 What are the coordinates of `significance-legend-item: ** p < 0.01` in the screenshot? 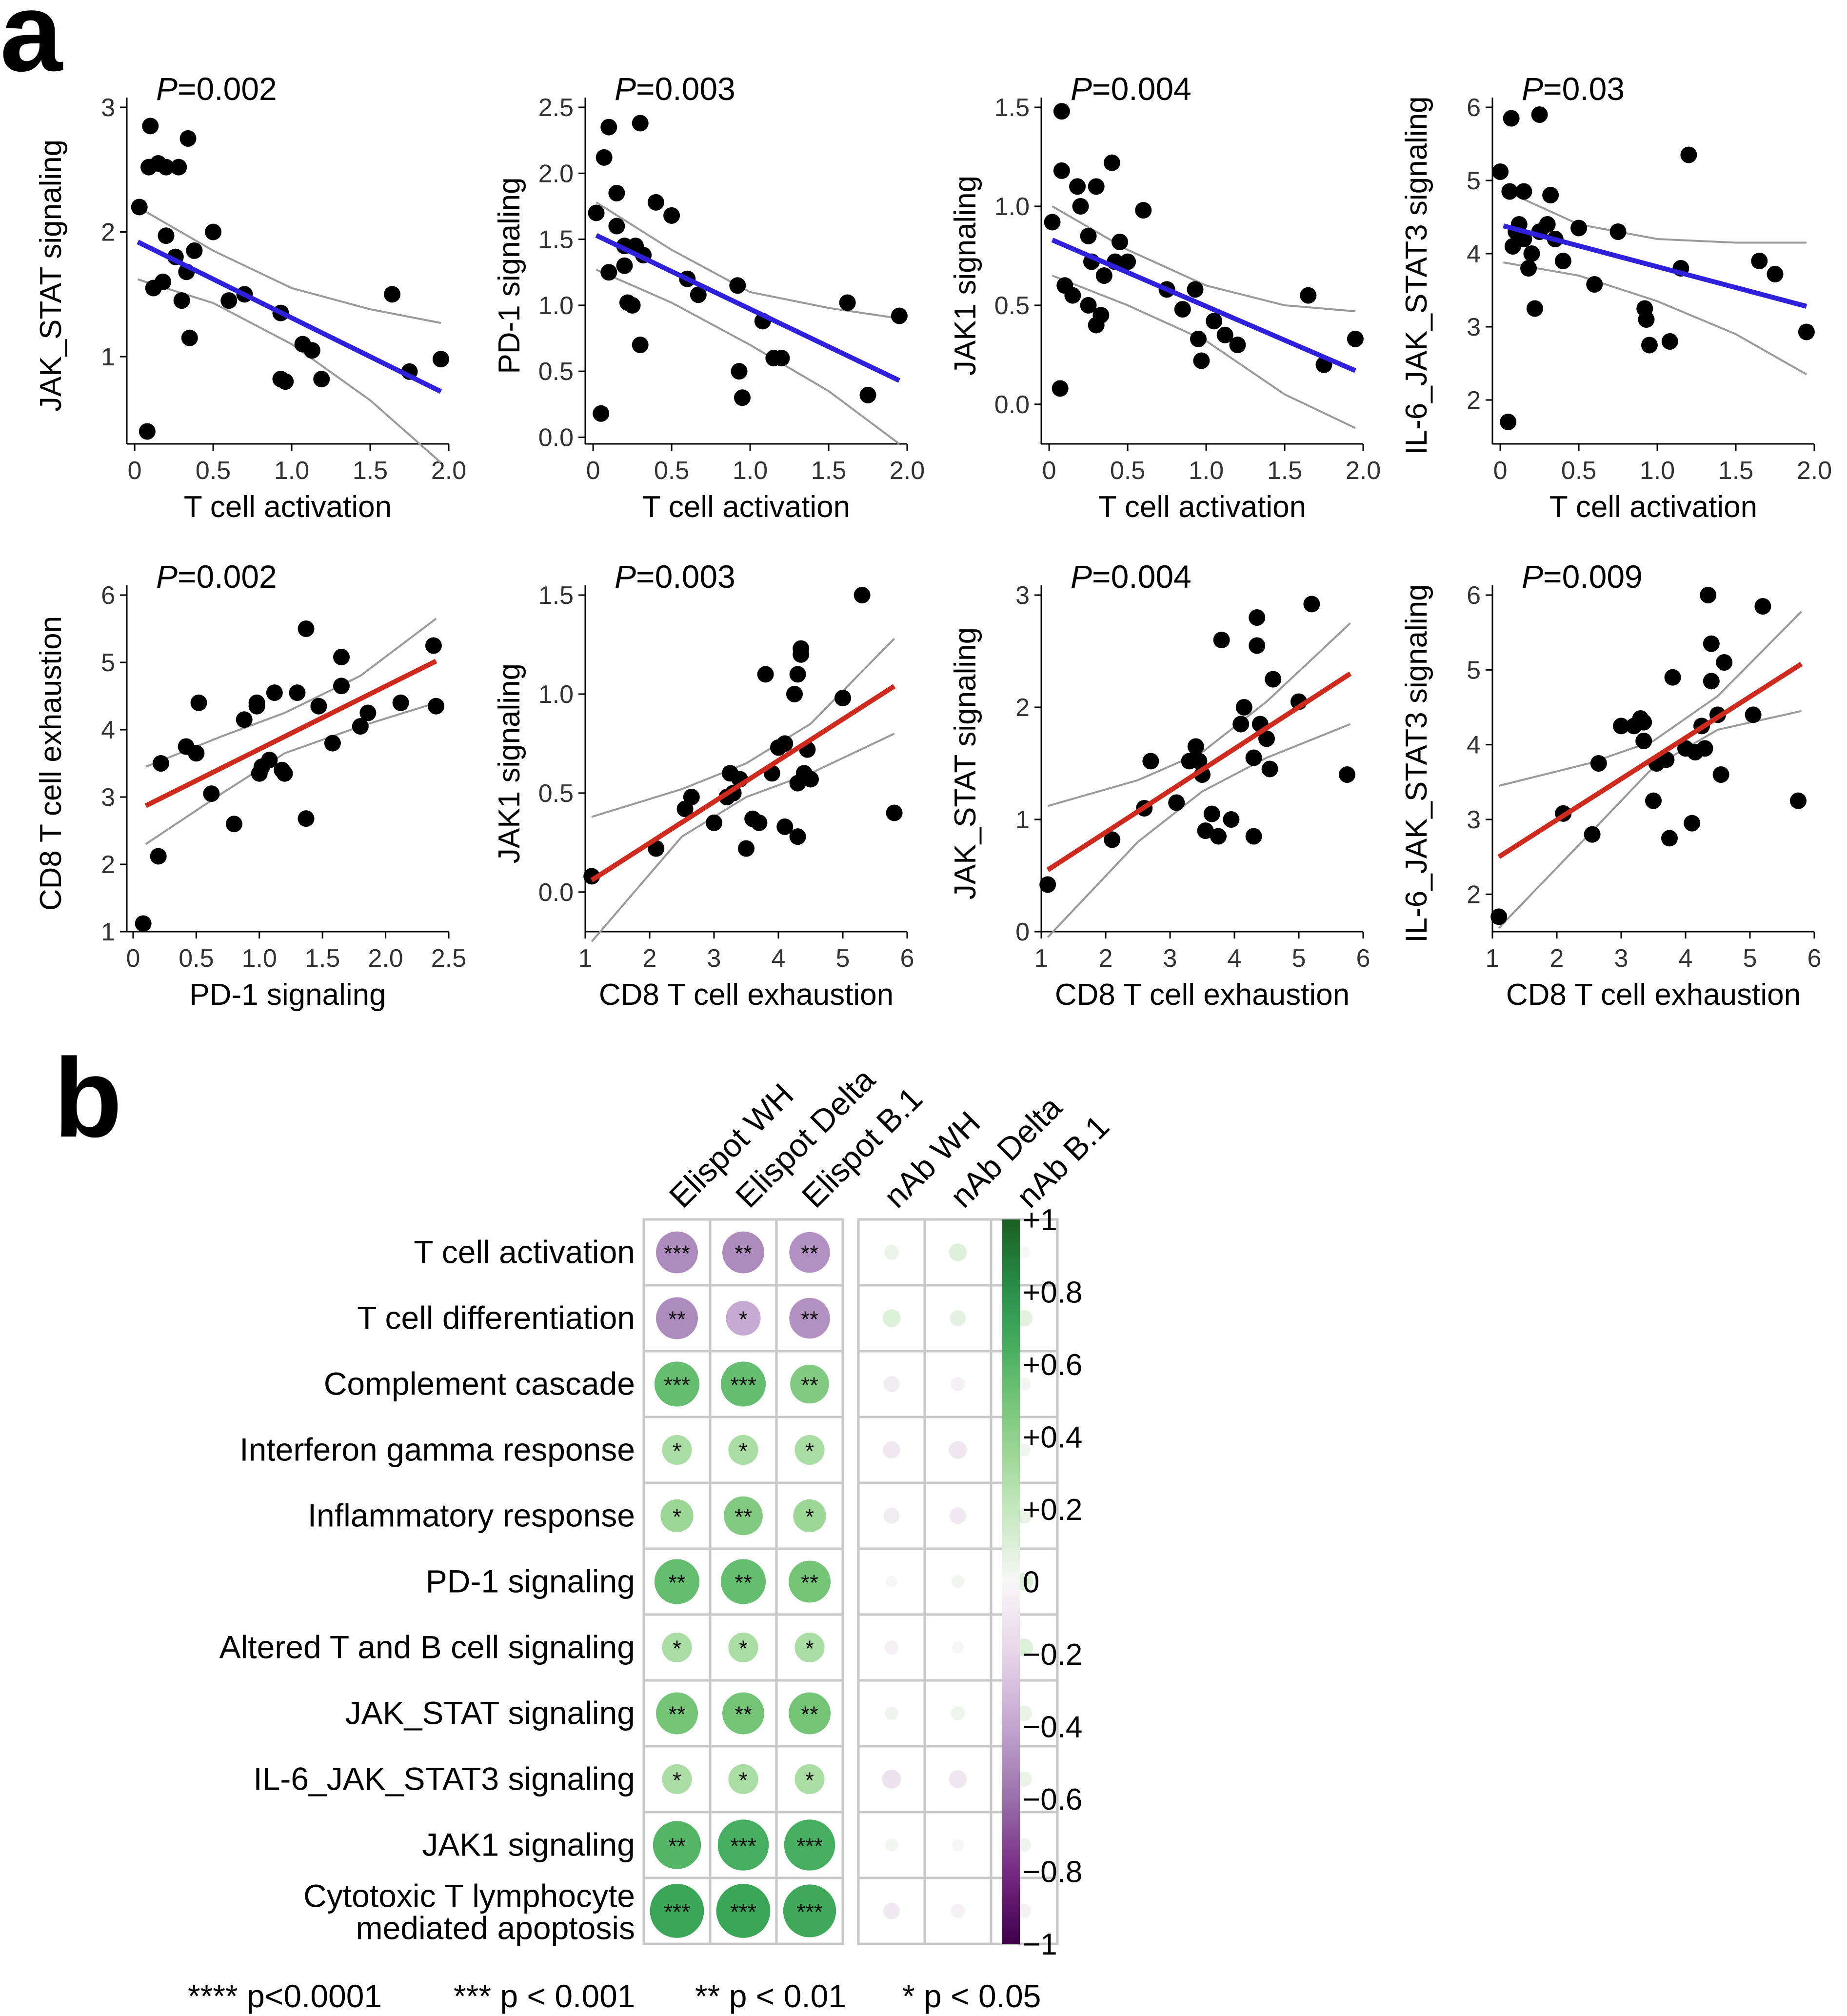 It's located at (770, 1996).